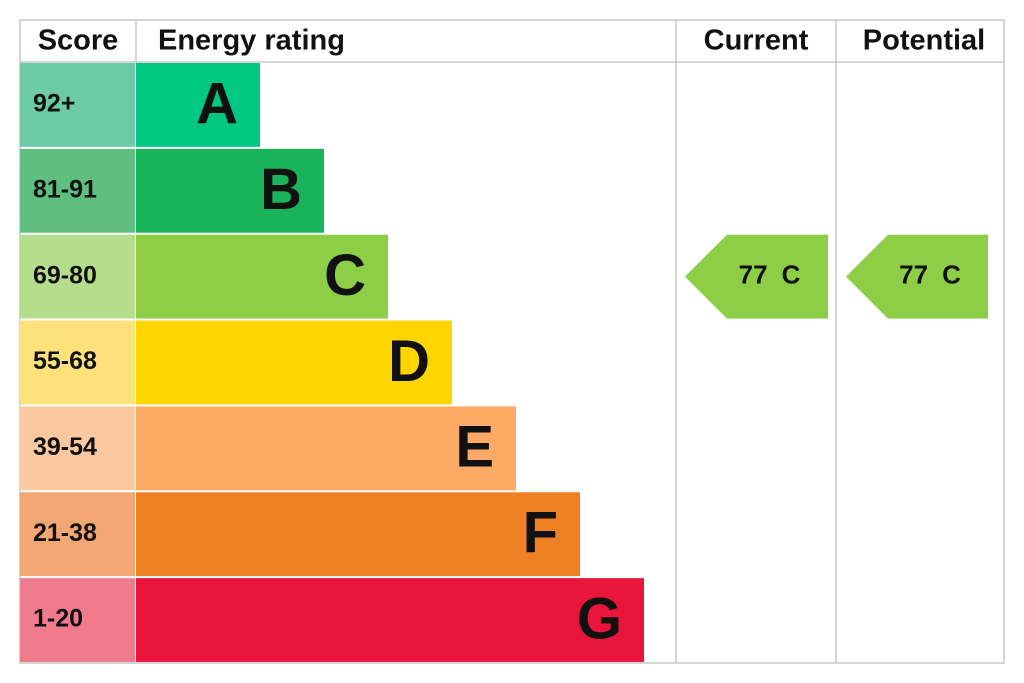 The height and width of the screenshot is (683, 1024). I want to click on score-label: 81-91, so click(65, 189).